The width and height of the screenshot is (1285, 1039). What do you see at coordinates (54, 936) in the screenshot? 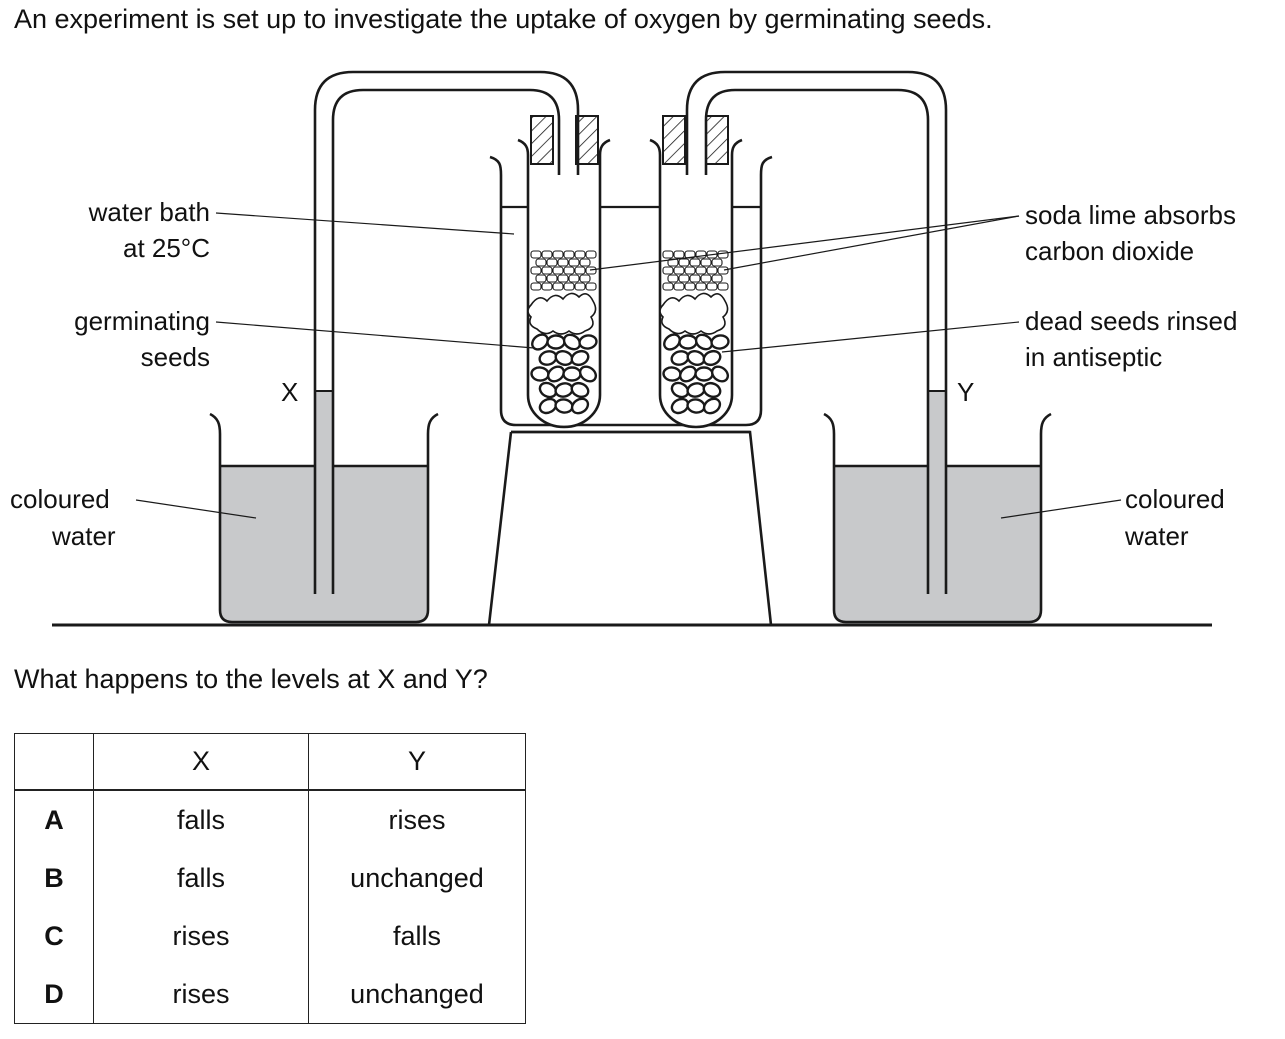
I see `option-letter: C` at bounding box center [54, 936].